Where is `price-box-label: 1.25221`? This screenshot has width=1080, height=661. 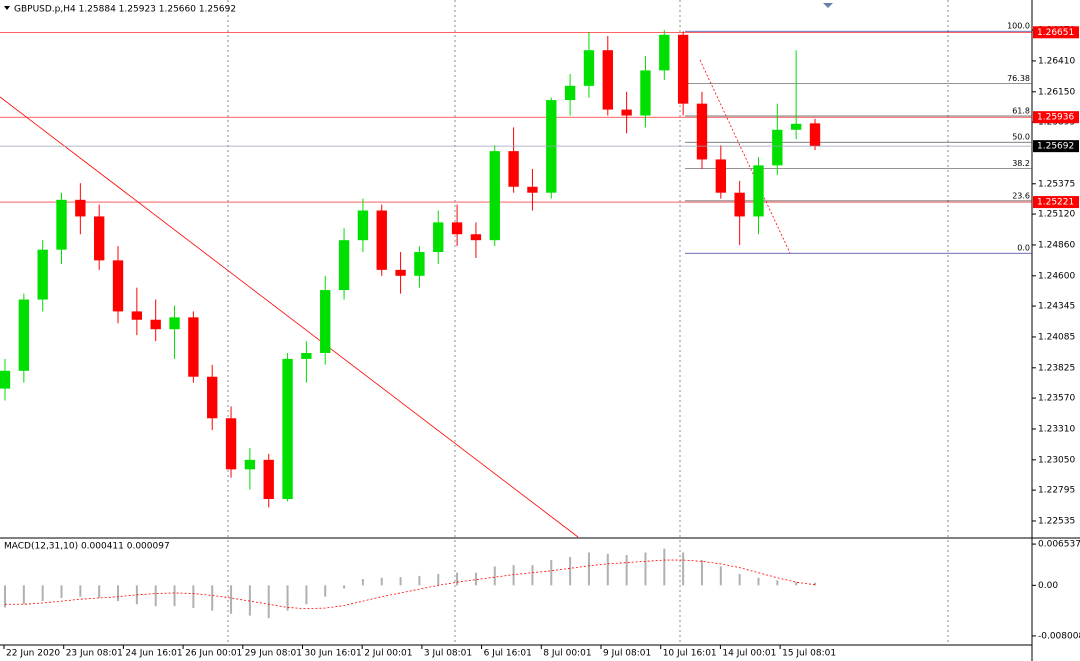 price-box-label: 1.25221 is located at coordinates (1055, 203).